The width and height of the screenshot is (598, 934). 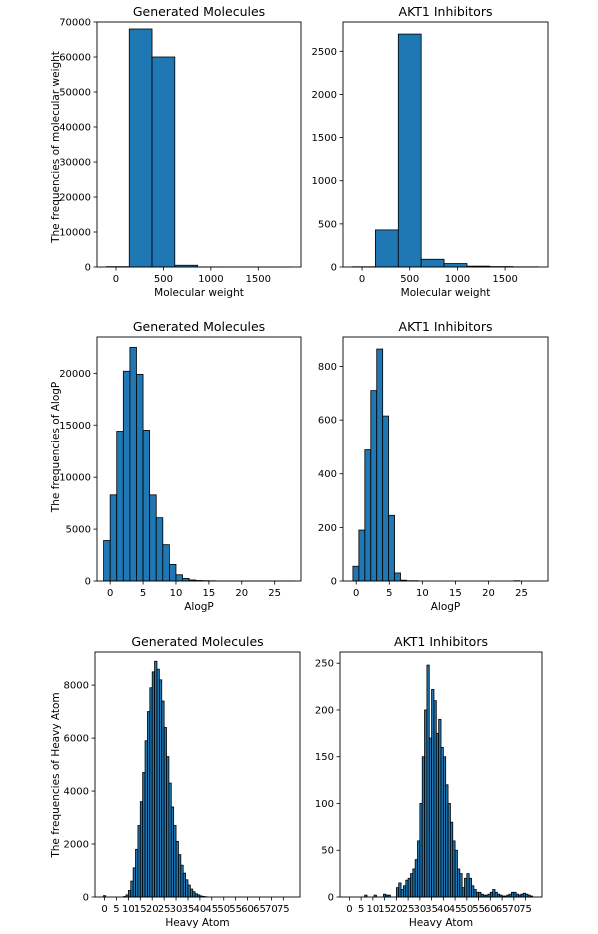 I want to click on xtick-label-heavy-generated-3: 15, so click(x=140, y=909).